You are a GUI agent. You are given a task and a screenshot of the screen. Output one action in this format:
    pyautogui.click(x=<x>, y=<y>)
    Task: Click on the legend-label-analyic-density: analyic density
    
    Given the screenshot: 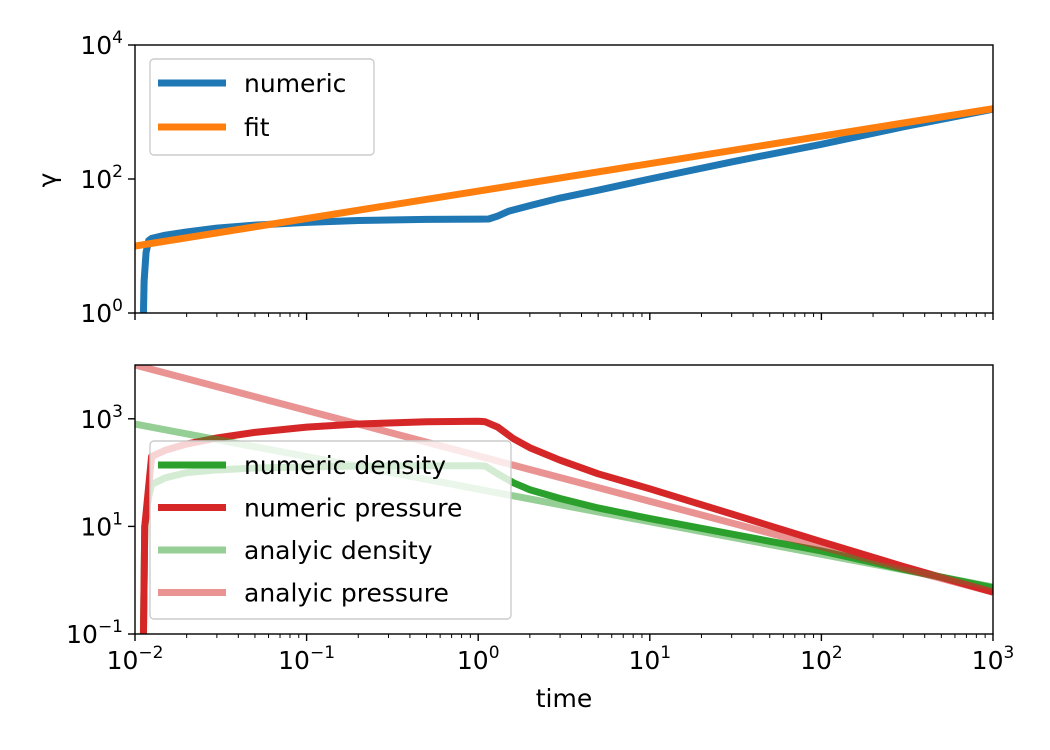 What is the action you would take?
    pyautogui.click(x=338, y=550)
    